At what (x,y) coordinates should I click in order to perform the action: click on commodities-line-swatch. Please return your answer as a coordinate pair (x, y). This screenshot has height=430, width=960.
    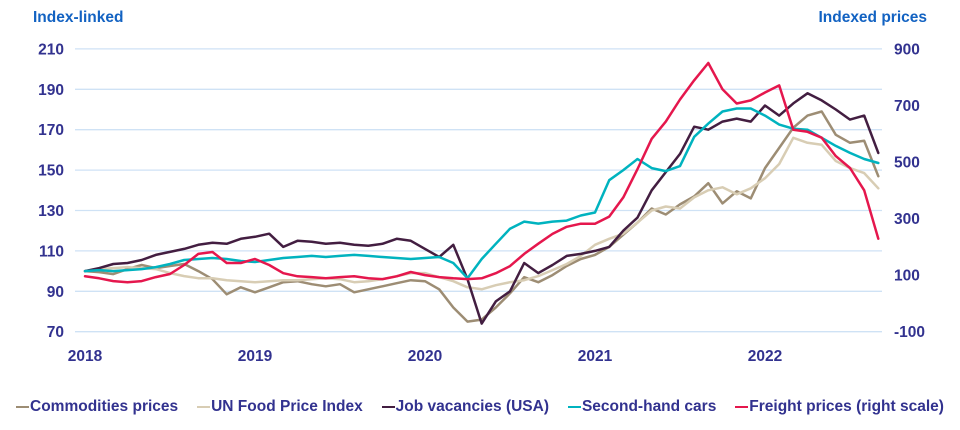
    Looking at the image, I should click on (22, 407).